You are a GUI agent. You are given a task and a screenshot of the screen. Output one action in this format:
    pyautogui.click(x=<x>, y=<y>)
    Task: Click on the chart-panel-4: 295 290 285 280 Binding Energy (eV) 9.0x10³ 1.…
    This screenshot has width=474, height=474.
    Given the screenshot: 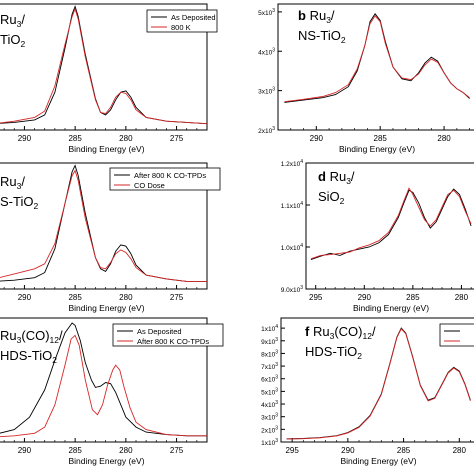 What is the action you would take?
    pyautogui.click(x=377, y=236)
    